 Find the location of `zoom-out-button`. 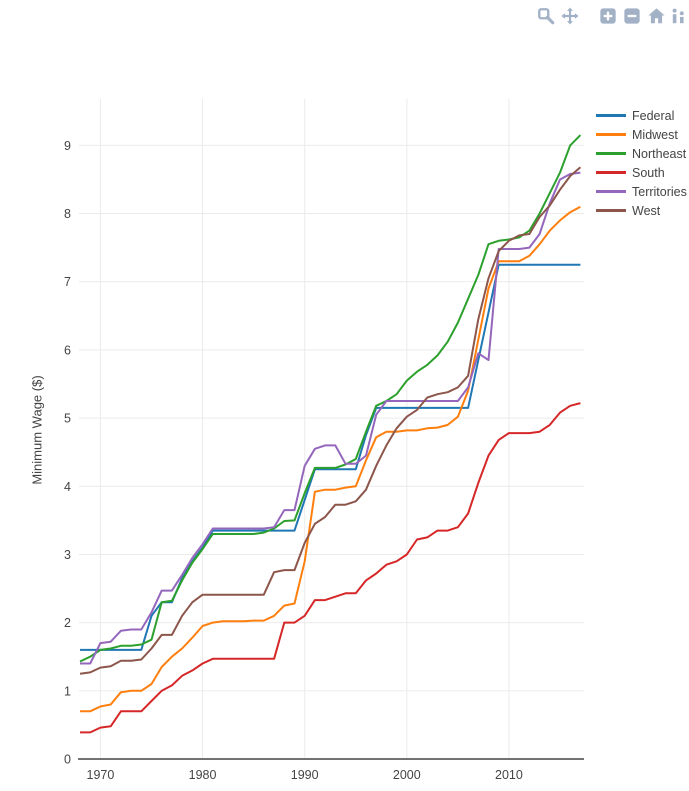

zoom-out-button is located at coordinates (632, 16).